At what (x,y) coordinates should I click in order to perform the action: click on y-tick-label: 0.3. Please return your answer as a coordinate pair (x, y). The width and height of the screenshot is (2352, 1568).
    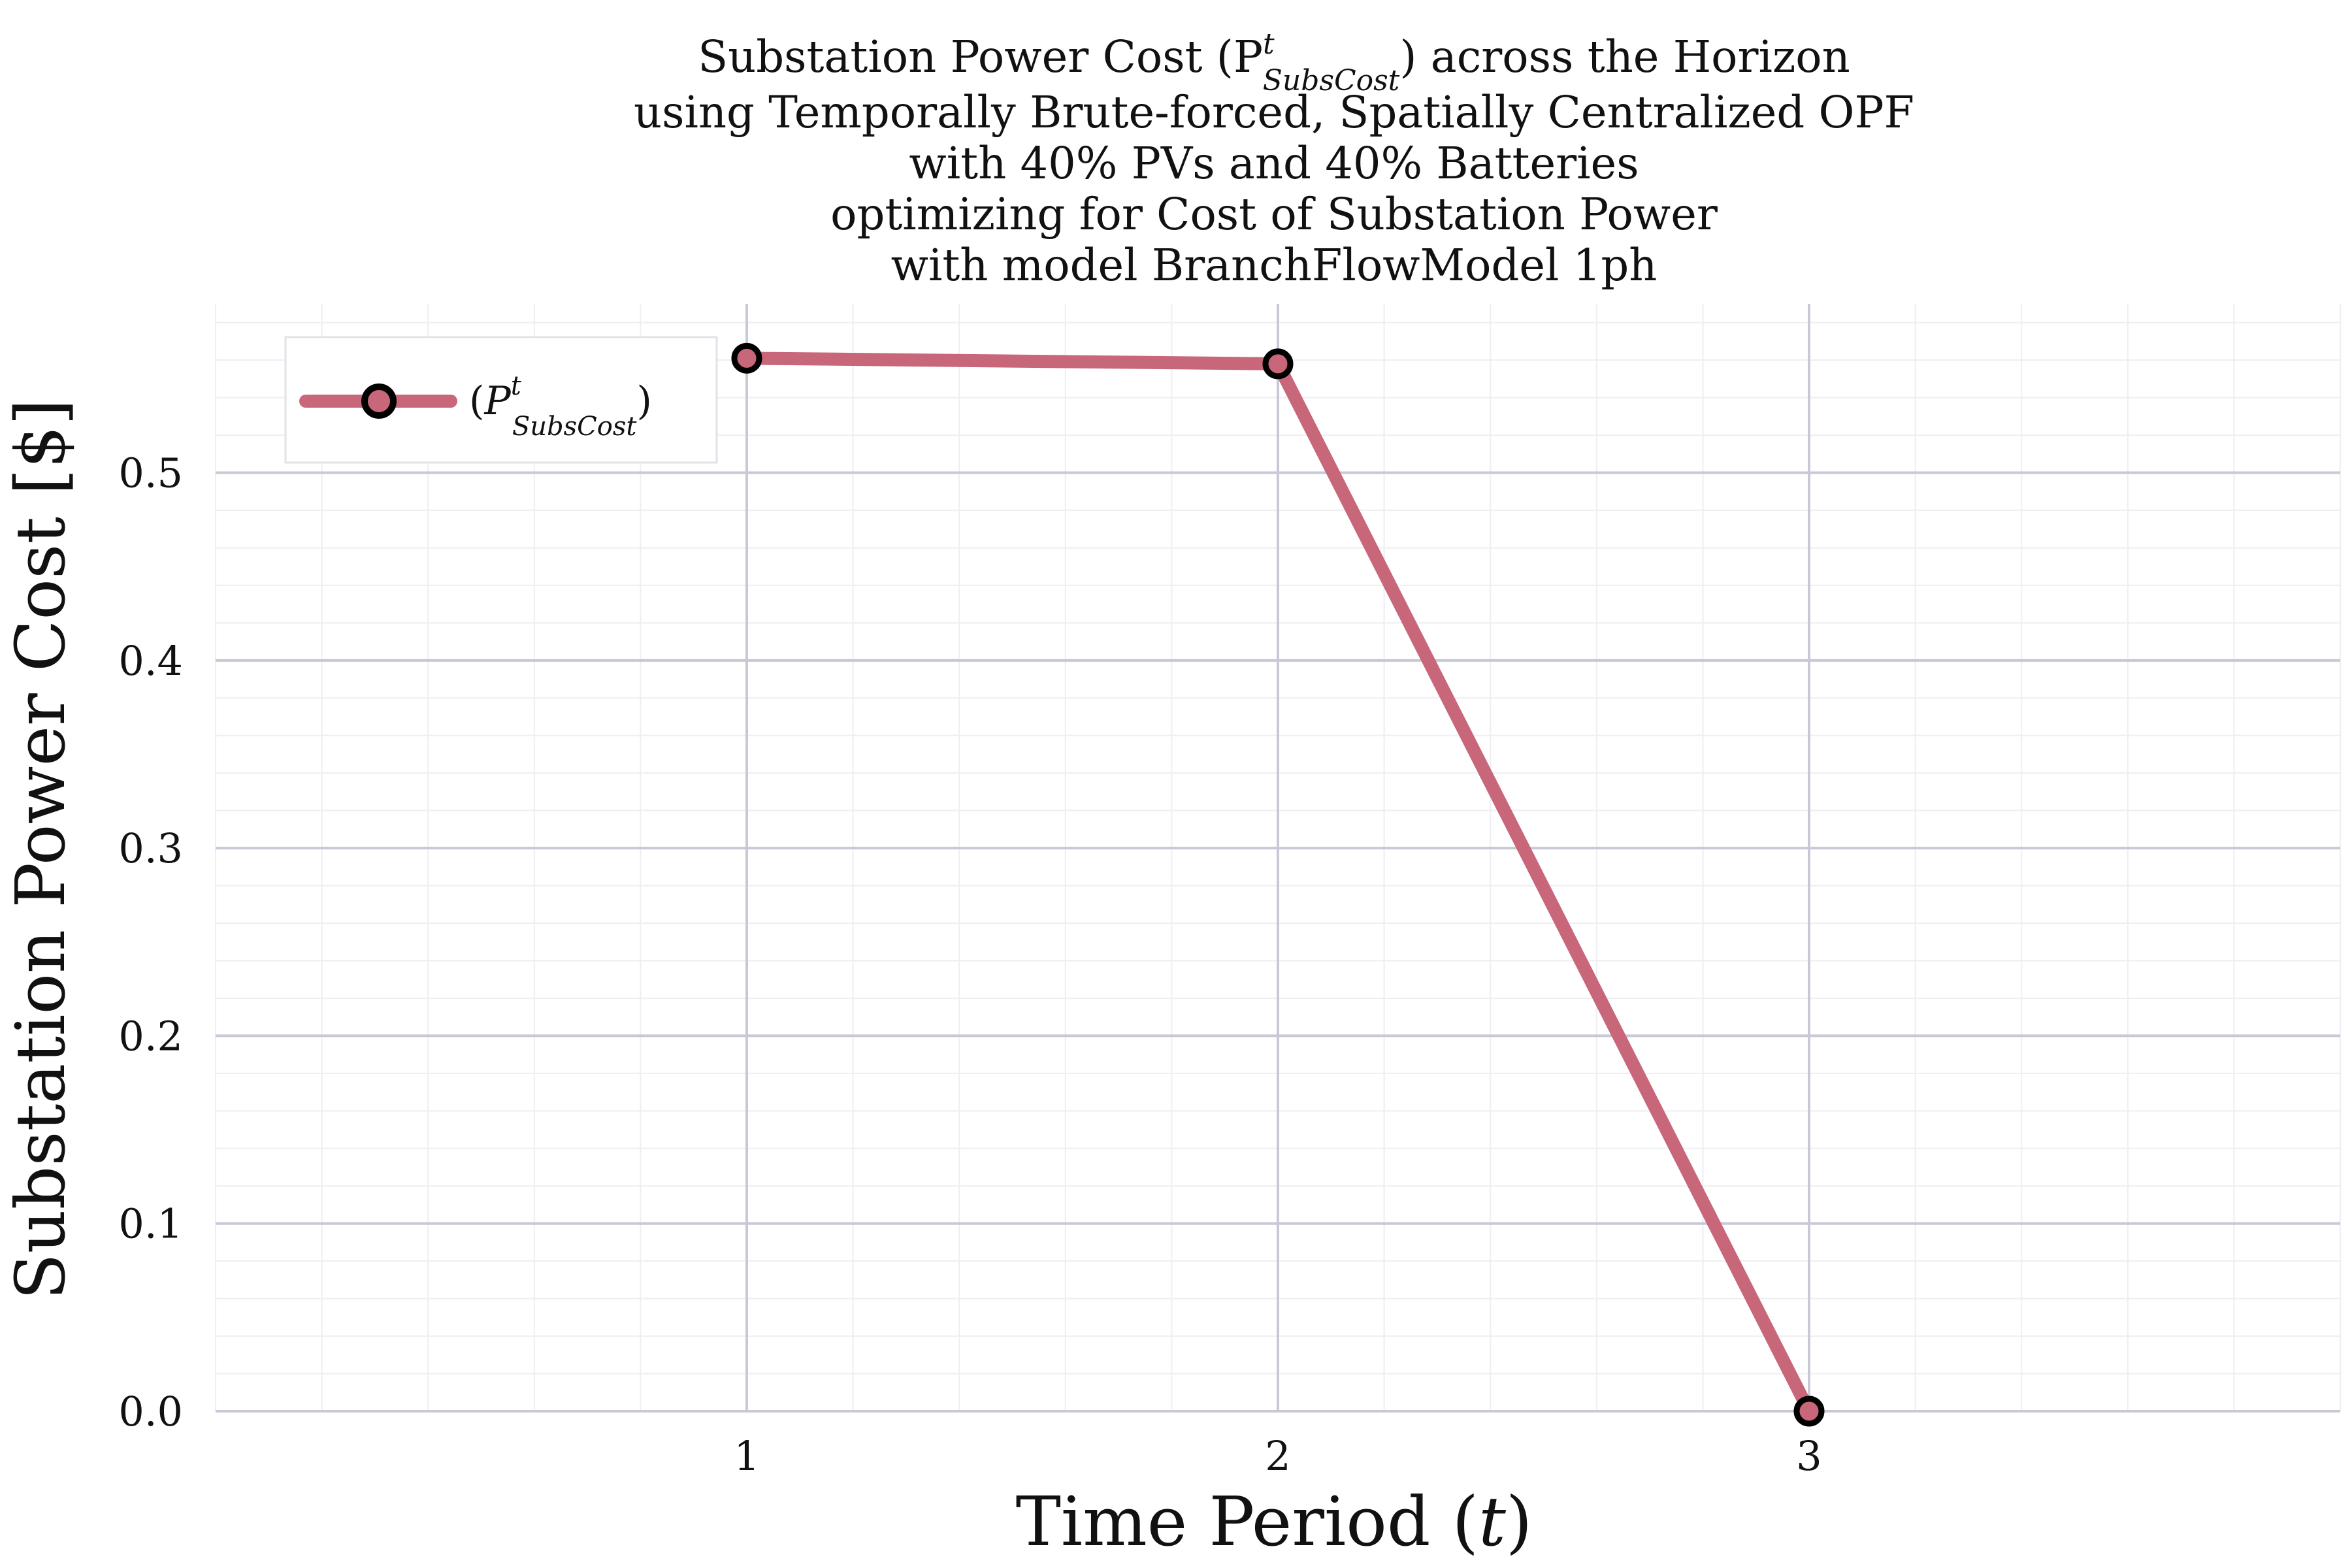
    Looking at the image, I should click on (150, 848).